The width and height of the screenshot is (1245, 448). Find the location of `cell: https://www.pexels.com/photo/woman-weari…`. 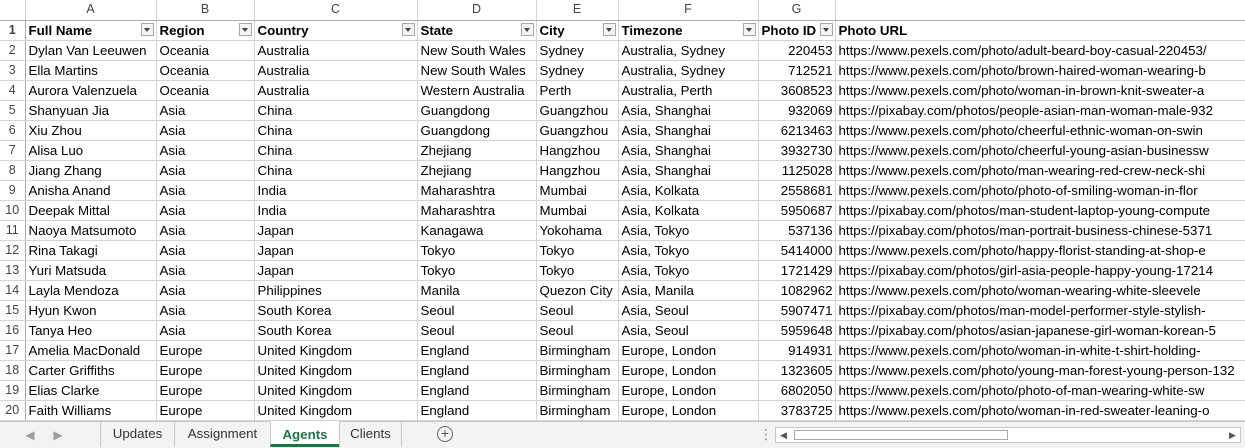

cell: https://www.pexels.com/photo/woman-weari… is located at coordinates (1040, 290).